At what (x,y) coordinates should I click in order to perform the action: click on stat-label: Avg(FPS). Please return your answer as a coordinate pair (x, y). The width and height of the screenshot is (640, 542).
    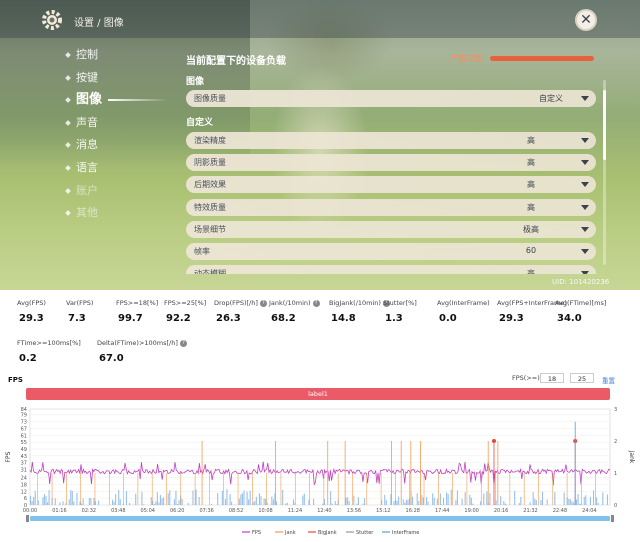
    Looking at the image, I should click on (57, 303).